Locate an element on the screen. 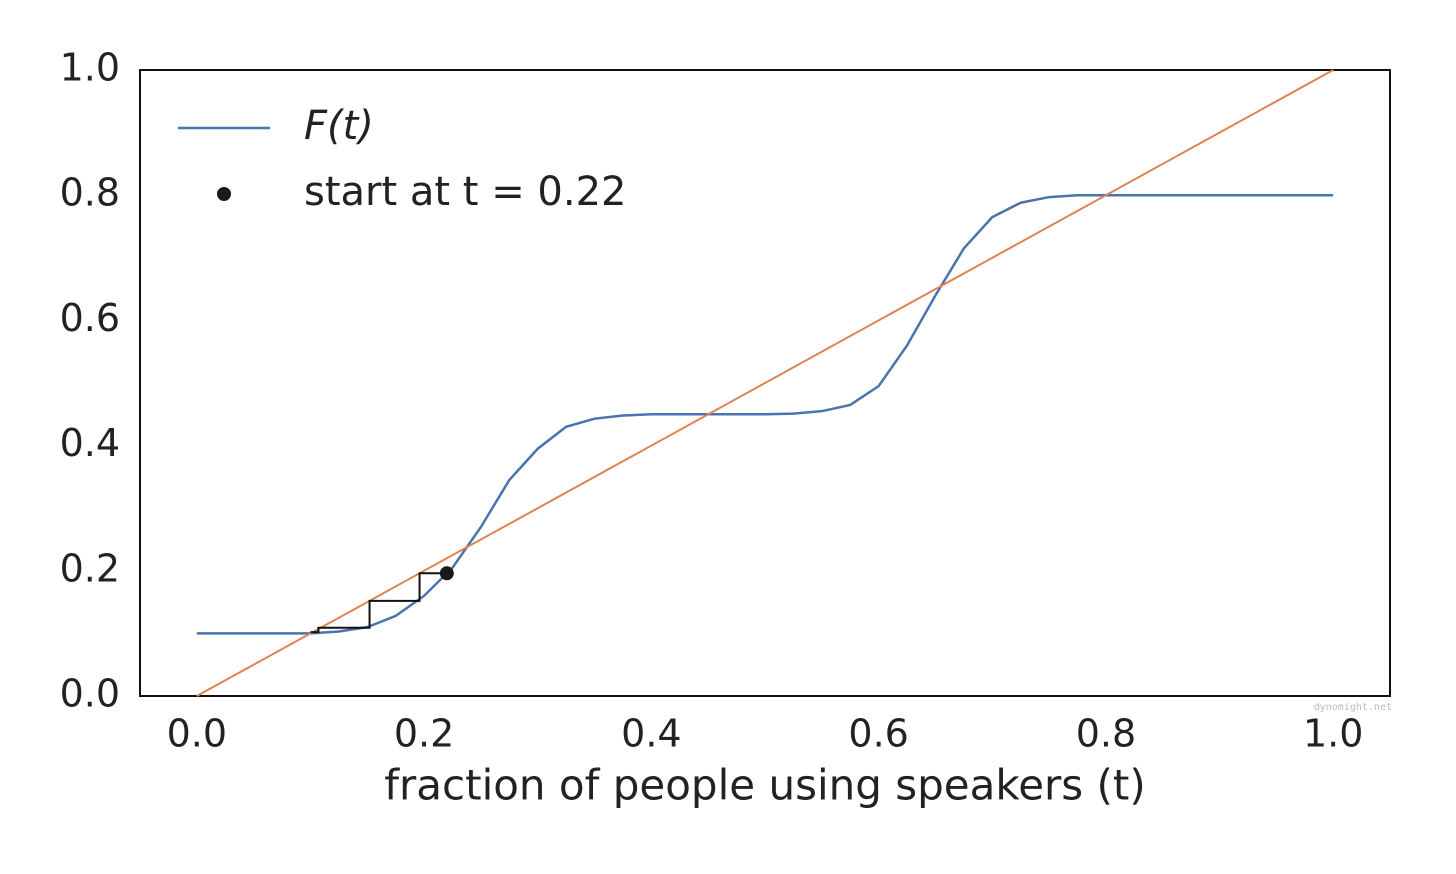  start-point is located at coordinates (446, 573).